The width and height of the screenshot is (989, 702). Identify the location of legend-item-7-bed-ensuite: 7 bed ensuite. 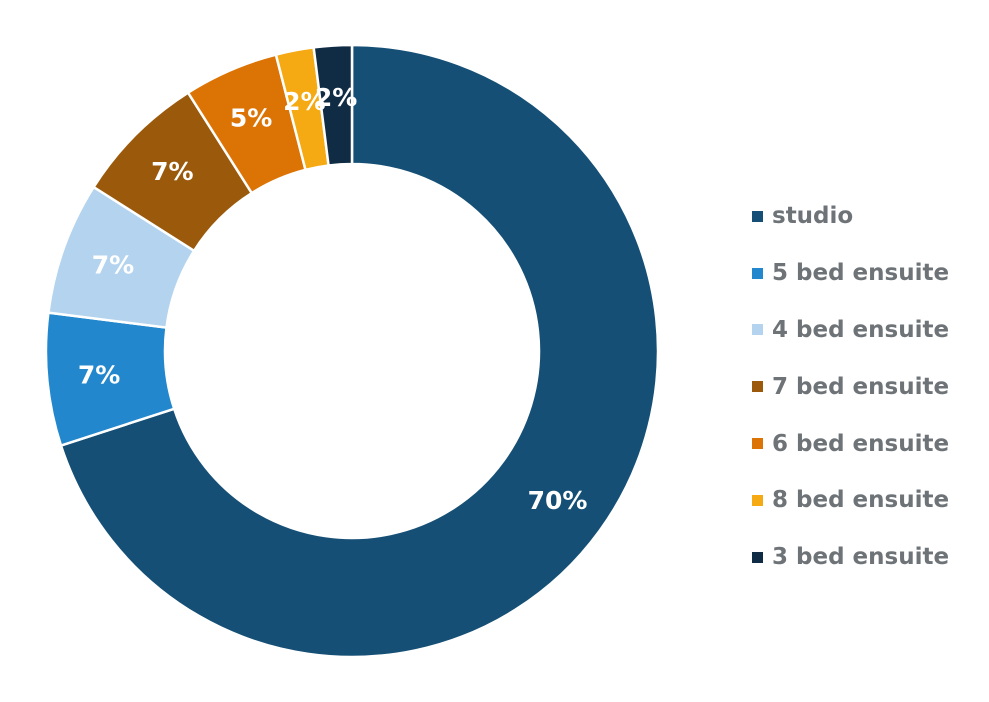
(850, 386).